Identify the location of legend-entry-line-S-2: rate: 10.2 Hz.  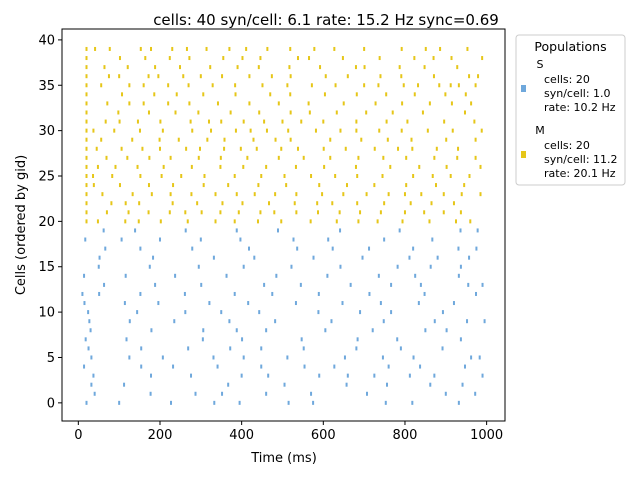
(580, 107).